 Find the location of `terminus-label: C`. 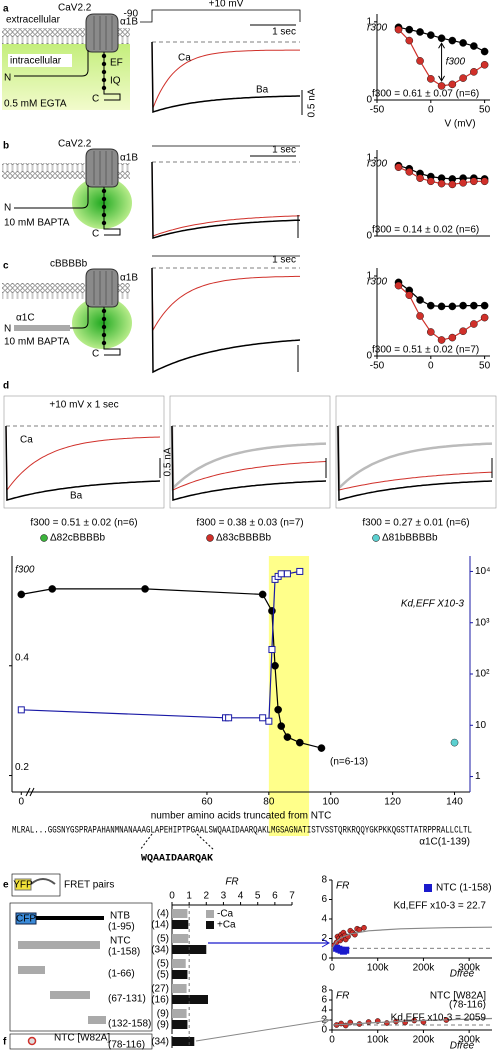

terminus-label: C is located at coordinates (95, 354).